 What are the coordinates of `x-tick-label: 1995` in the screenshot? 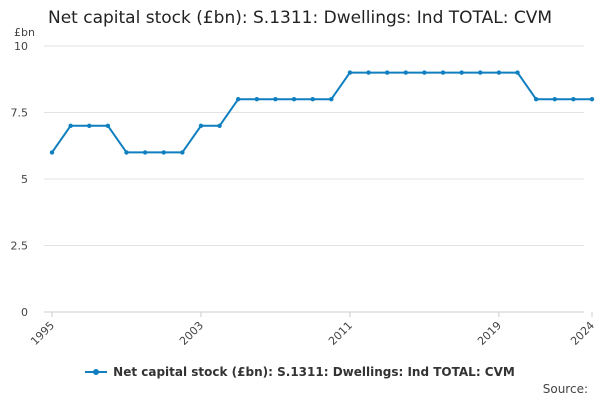 It's located at (42, 333).